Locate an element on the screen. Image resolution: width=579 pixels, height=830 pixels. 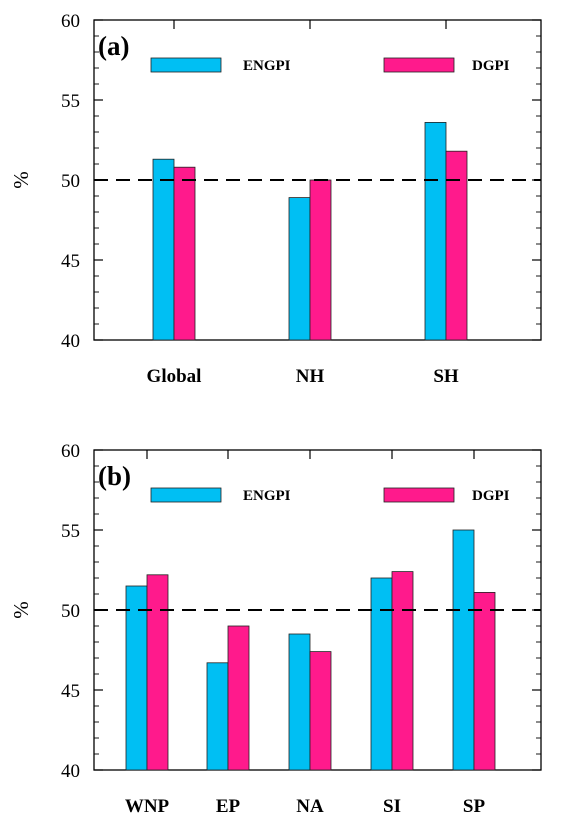
x-category-label: EP is located at coordinates (228, 806).